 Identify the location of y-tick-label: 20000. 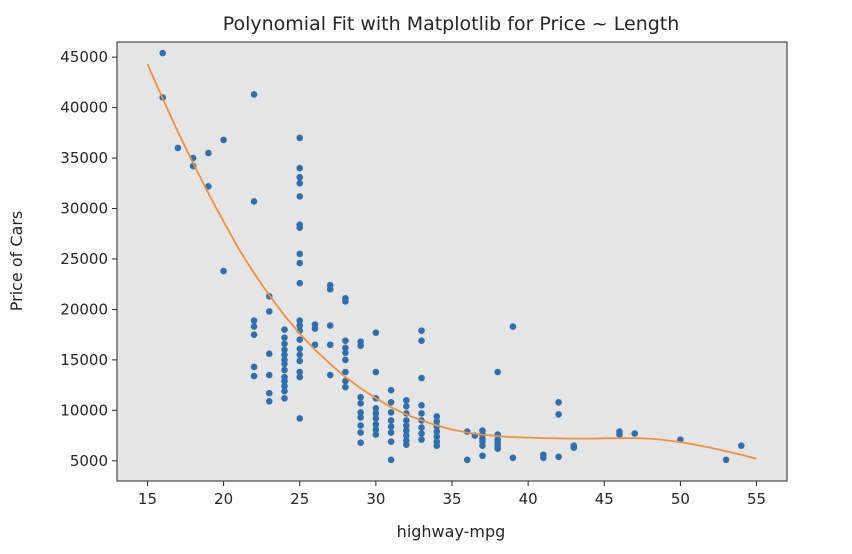
(84, 309).